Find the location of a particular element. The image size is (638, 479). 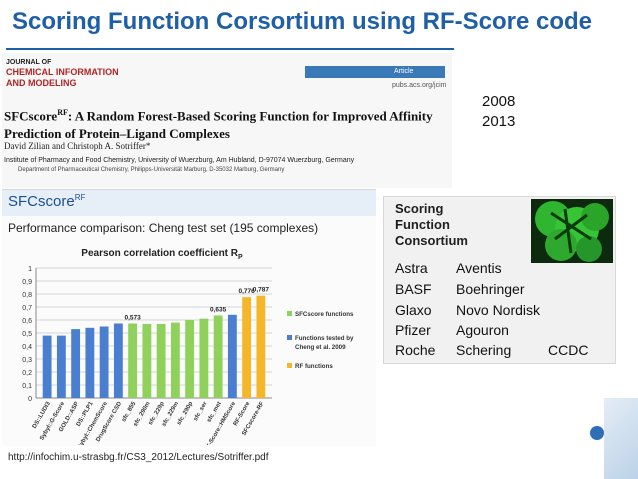

legend-label: Cheng et al. 2009 is located at coordinates (320, 347).